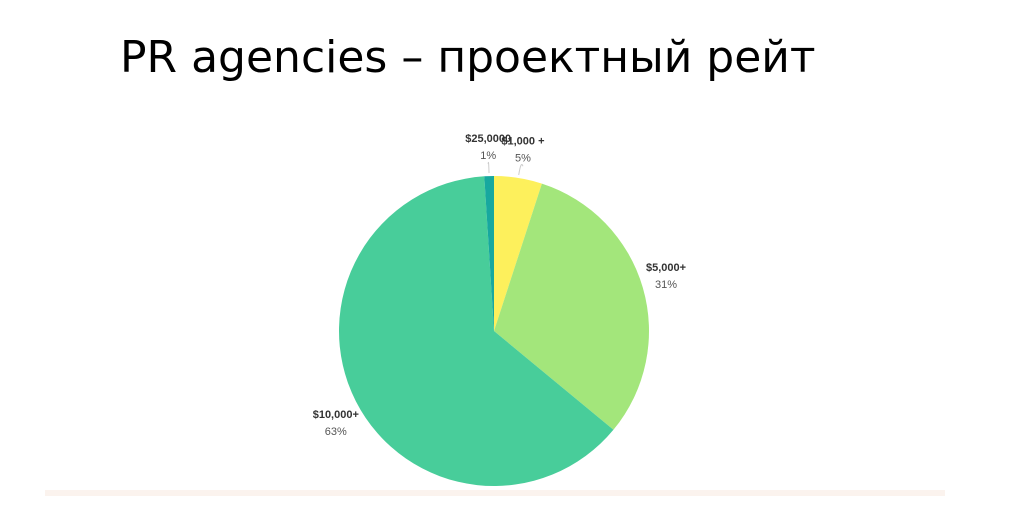 This screenshot has height=524, width=1024. What do you see at coordinates (495, 493) in the screenshot?
I see `footer-strip` at bounding box center [495, 493].